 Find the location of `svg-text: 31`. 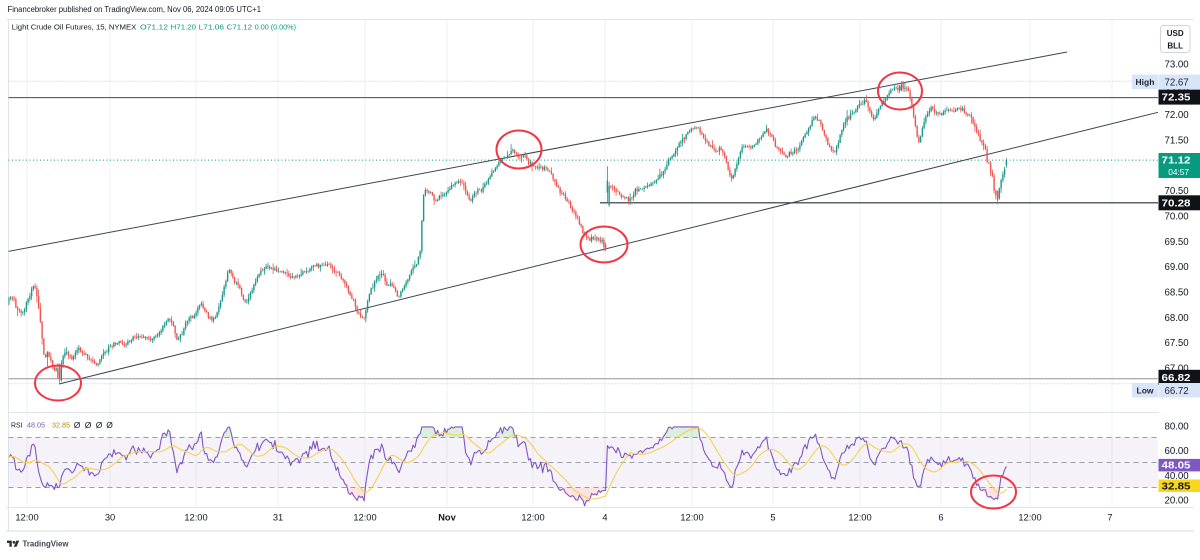

svg-text: 31 is located at coordinates (278, 517).